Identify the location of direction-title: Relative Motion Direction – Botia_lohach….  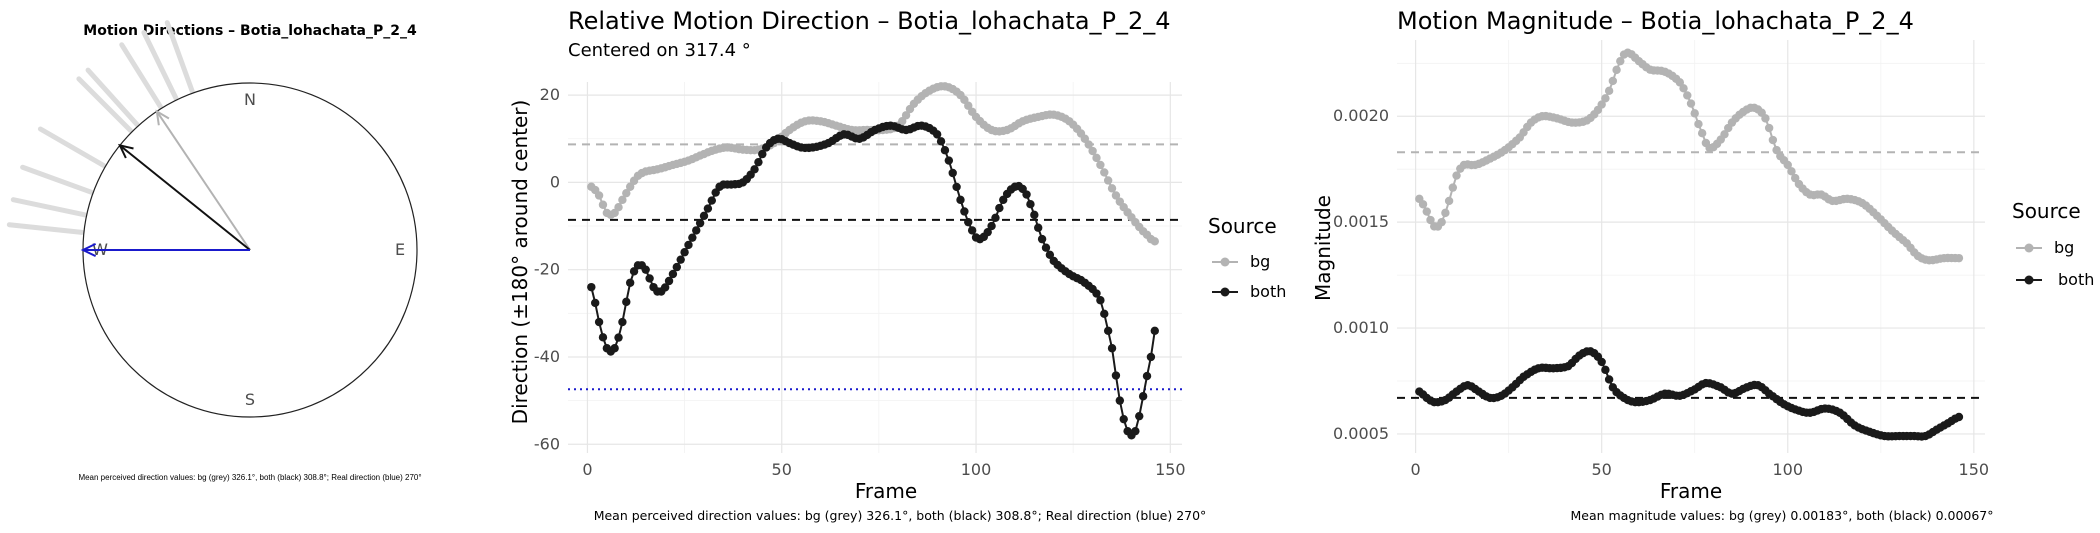
(869, 21).